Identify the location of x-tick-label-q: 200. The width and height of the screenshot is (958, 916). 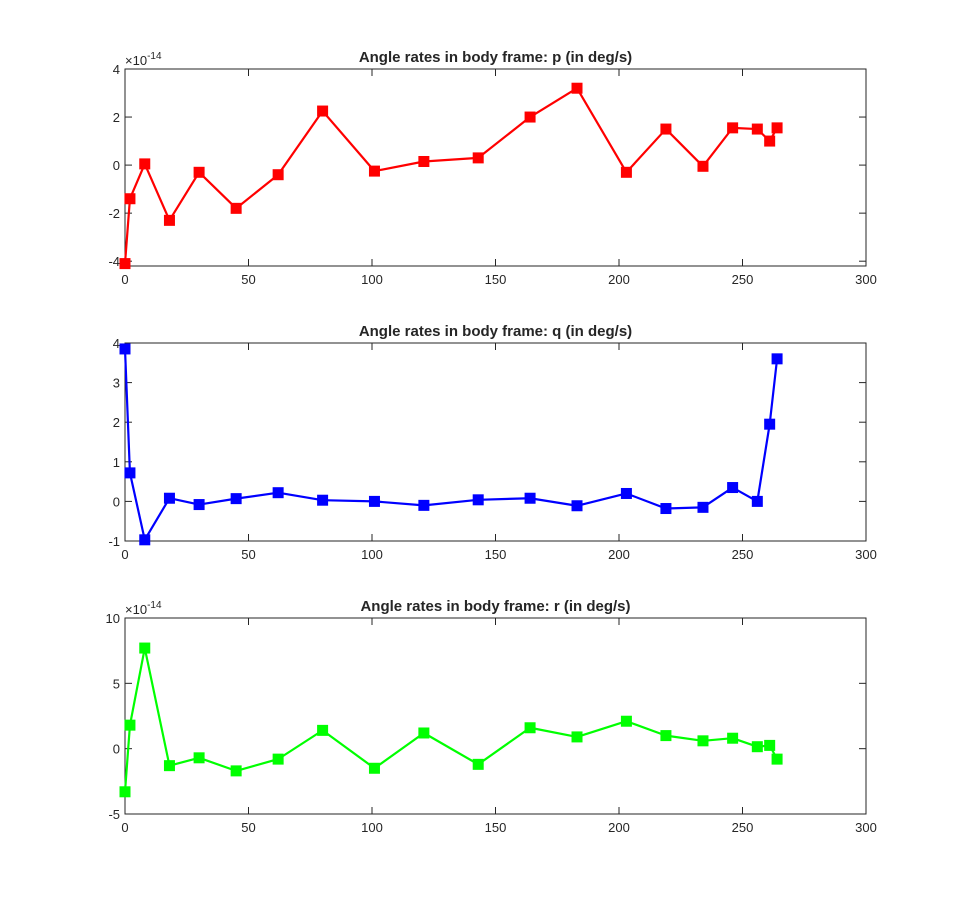
(619, 554).